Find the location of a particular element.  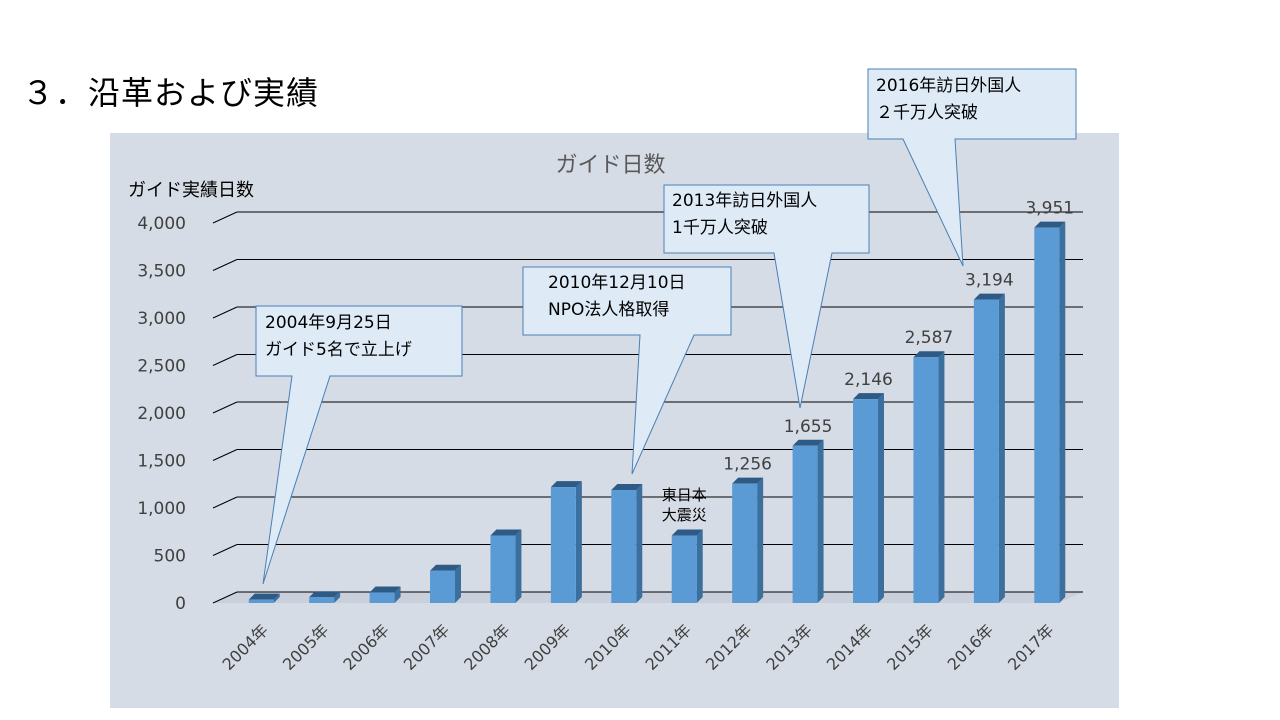

chart-title: ガイド日数 is located at coordinates (610, 165).